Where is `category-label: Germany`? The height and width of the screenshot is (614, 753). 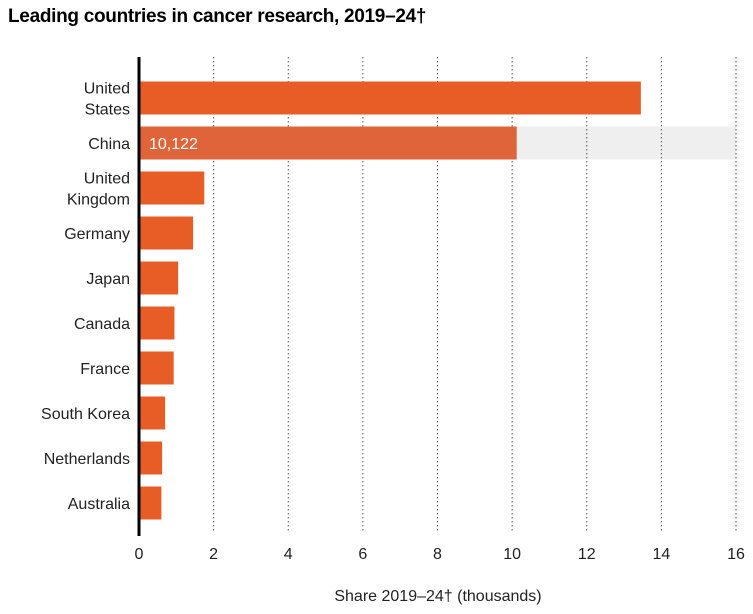
category-label: Germany is located at coordinates (97, 234).